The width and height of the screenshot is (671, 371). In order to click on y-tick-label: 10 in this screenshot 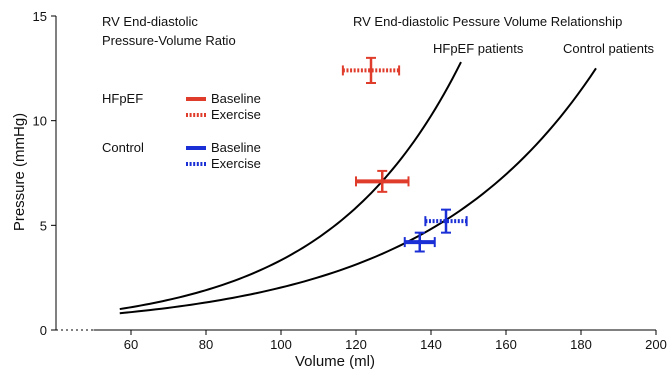, I will do `click(40, 121)`.